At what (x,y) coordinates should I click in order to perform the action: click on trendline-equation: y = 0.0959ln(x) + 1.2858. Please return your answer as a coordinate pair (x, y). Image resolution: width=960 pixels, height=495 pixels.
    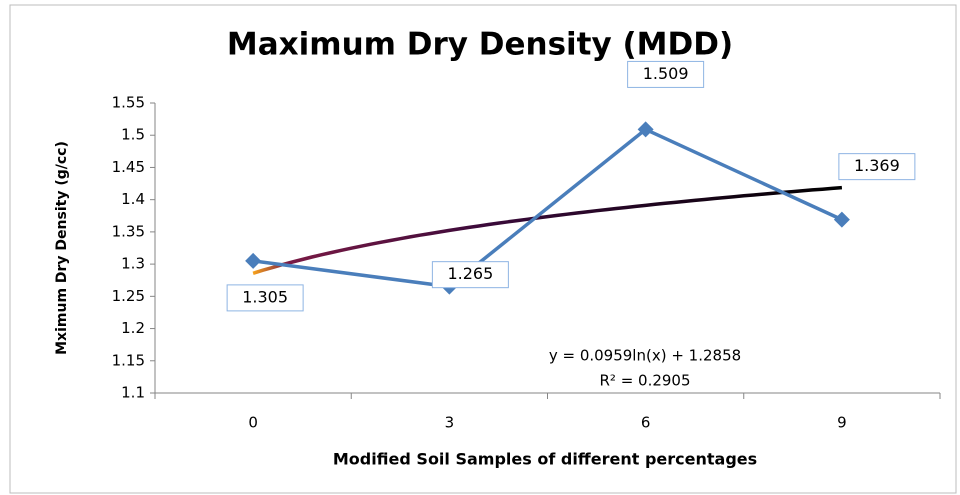
    Looking at the image, I should click on (645, 356).